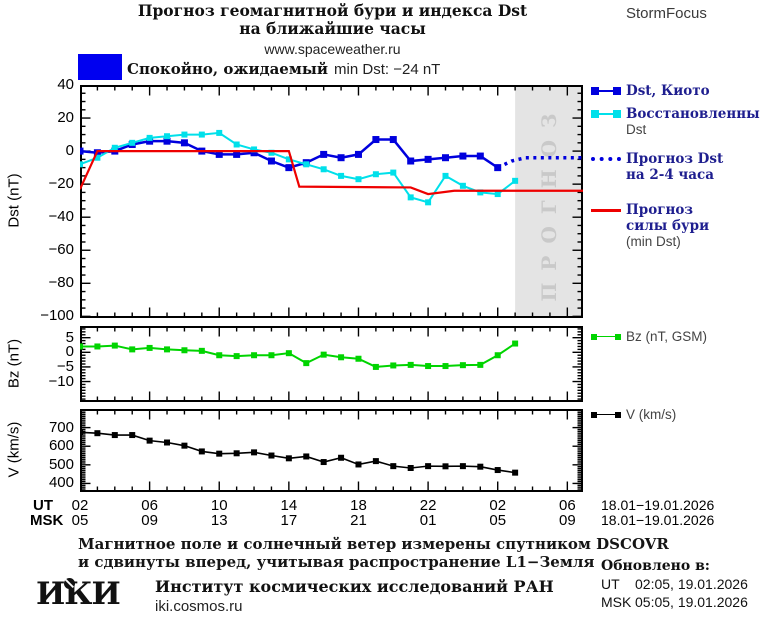 This screenshot has width=760, height=620. I want to click on ut-xtick-label: 14, so click(289, 505).